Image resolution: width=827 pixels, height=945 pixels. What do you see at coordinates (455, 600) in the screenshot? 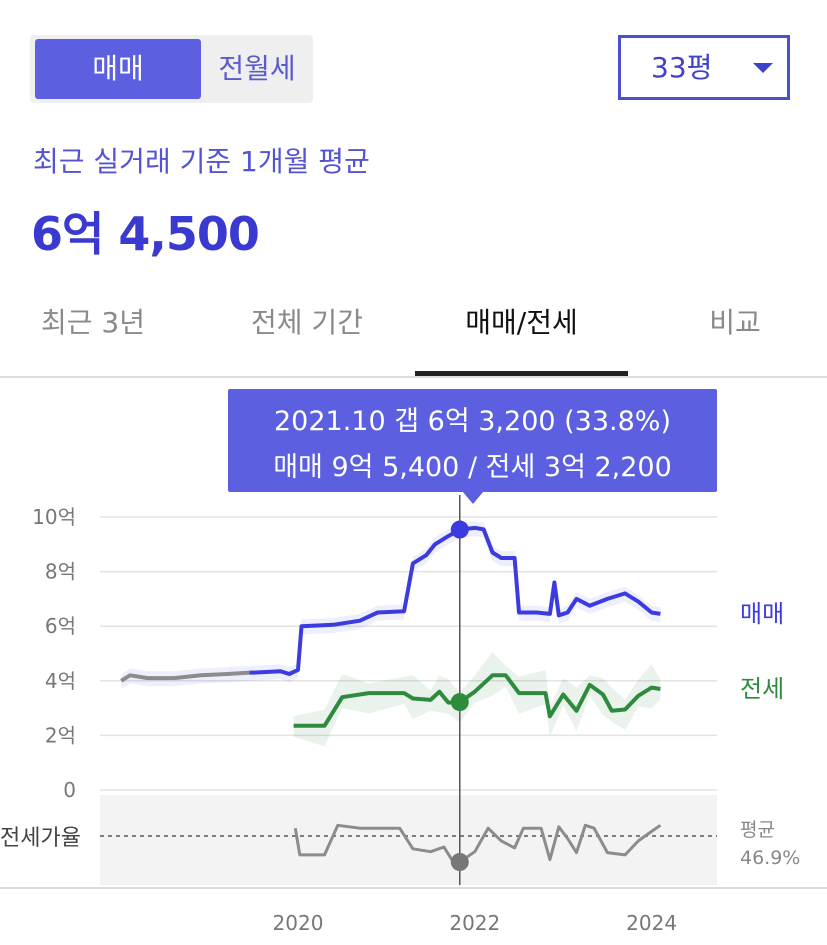
I see `sale-series-line` at bounding box center [455, 600].